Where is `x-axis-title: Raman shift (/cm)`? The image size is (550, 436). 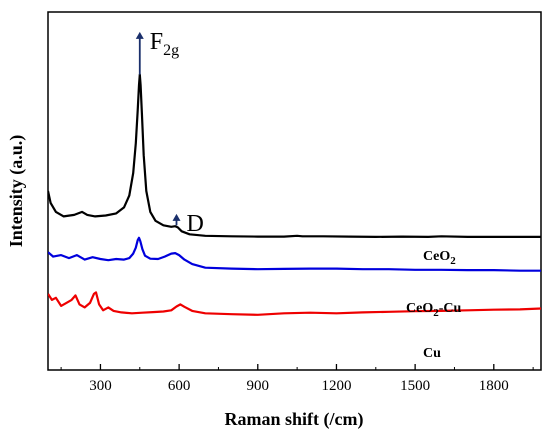 x-axis-title: Raman shift (/cm) is located at coordinates (294, 419).